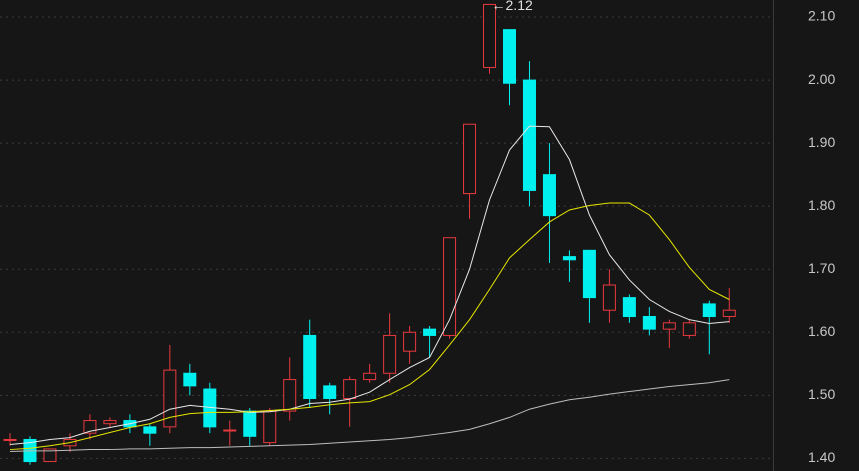  What do you see at coordinates (821, 142) in the screenshot?
I see `y-tick-label: 1.90` at bounding box center [821, 142].